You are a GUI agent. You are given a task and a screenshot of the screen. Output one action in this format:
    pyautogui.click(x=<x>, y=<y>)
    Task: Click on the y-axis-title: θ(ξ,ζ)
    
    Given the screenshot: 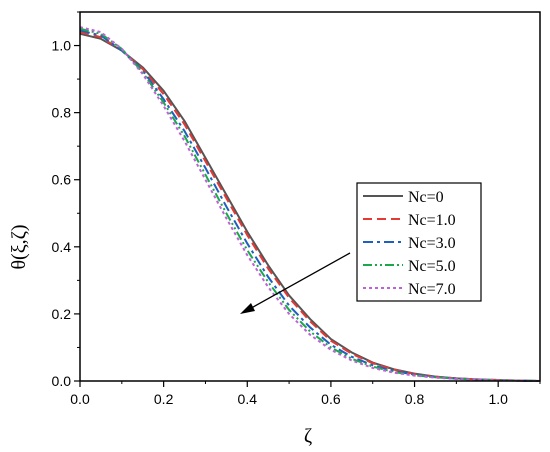 What is the action you would take?
    pyautogui.click(x=19, y=246)
    